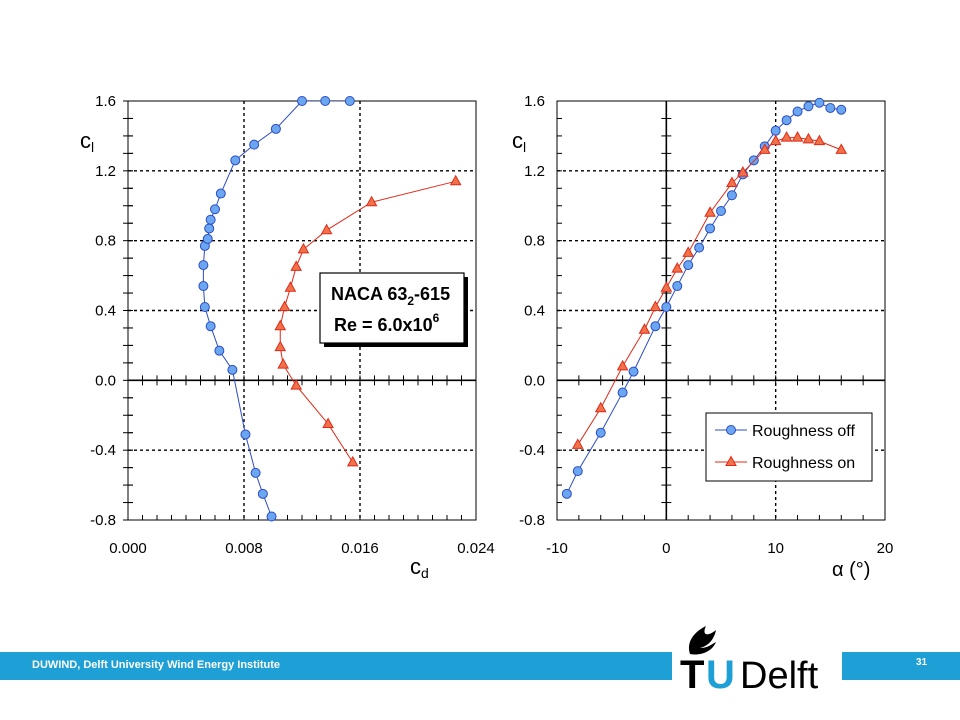 This screenshot has height=720, width=960. Describe the element at coordinates (390, 296) in the screenshot. I see `svg-text: NACA 632-615` at that location.